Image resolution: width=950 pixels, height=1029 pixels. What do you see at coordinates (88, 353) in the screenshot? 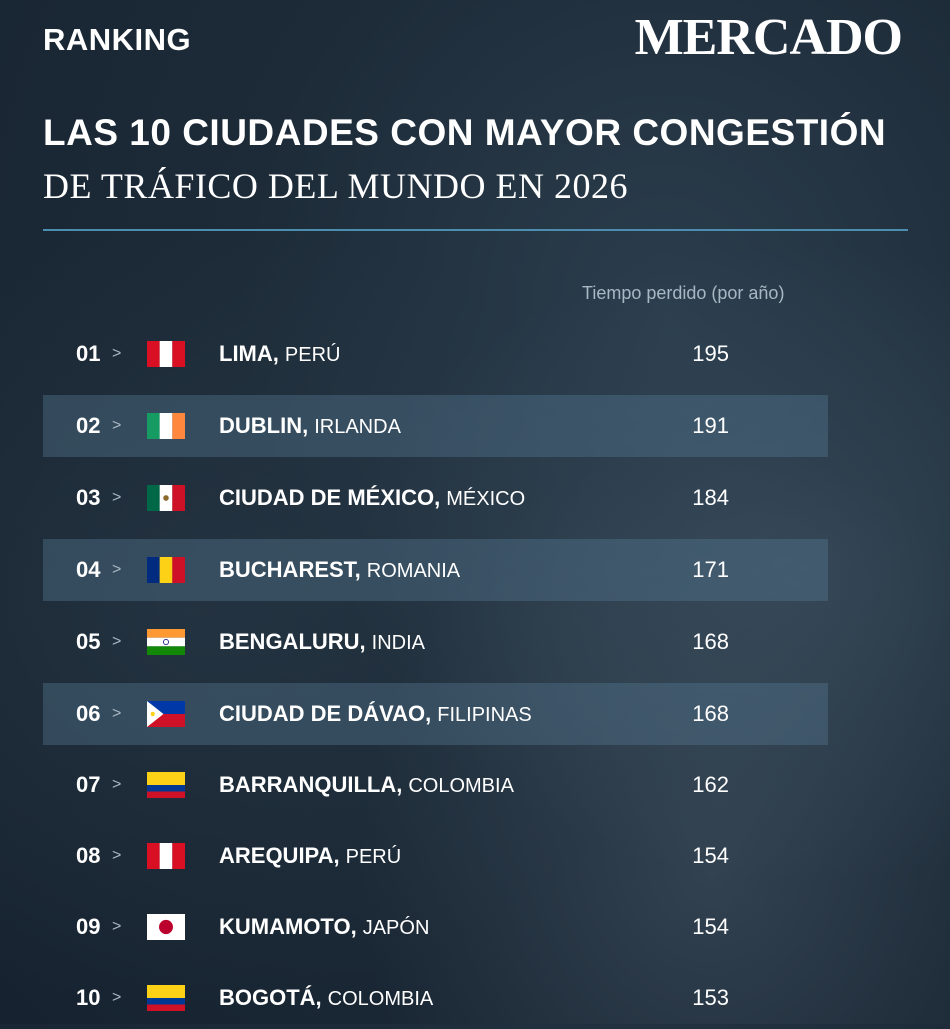
I see `rank-number: 01` at bounding box center [88, 353].